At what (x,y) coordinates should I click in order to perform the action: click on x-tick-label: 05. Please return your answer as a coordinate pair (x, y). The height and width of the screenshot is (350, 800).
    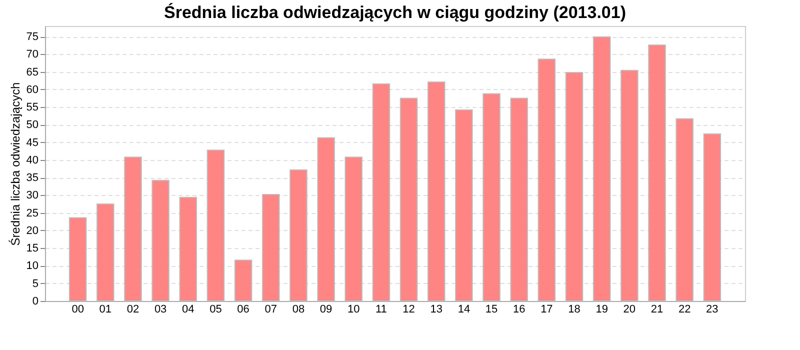
    Looking at the image, I should click on (216, 310).